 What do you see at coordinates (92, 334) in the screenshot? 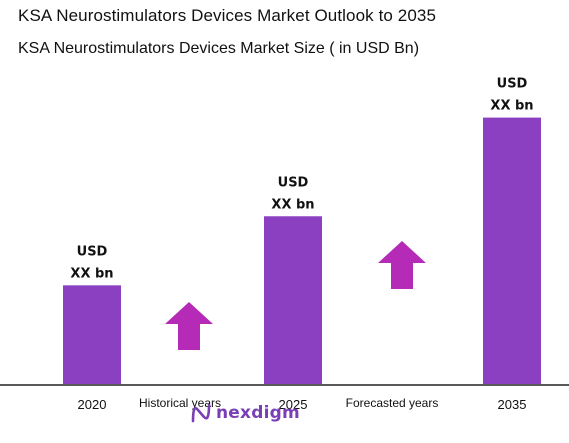
I see `bar-2020` at bounding box center [92, 334].